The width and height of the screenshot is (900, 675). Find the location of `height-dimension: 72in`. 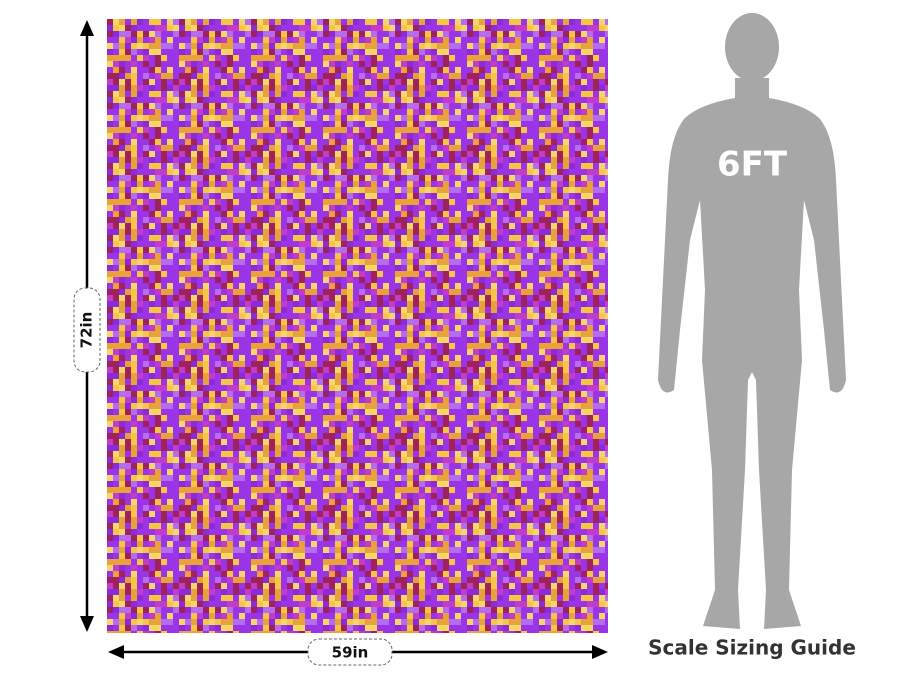

height-dimension: 72in is located at coordinates (87, 326).